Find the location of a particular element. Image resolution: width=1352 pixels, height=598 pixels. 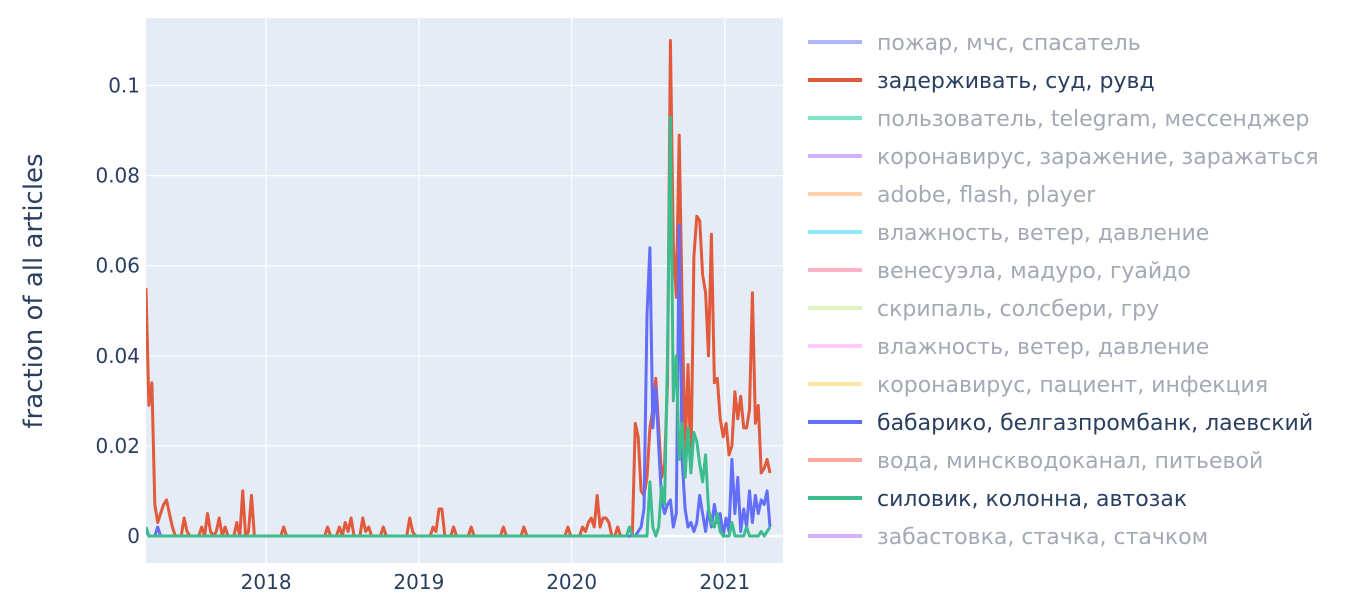

legend-item: задерживать, суд, рувд is located at coordinates (981, 81).